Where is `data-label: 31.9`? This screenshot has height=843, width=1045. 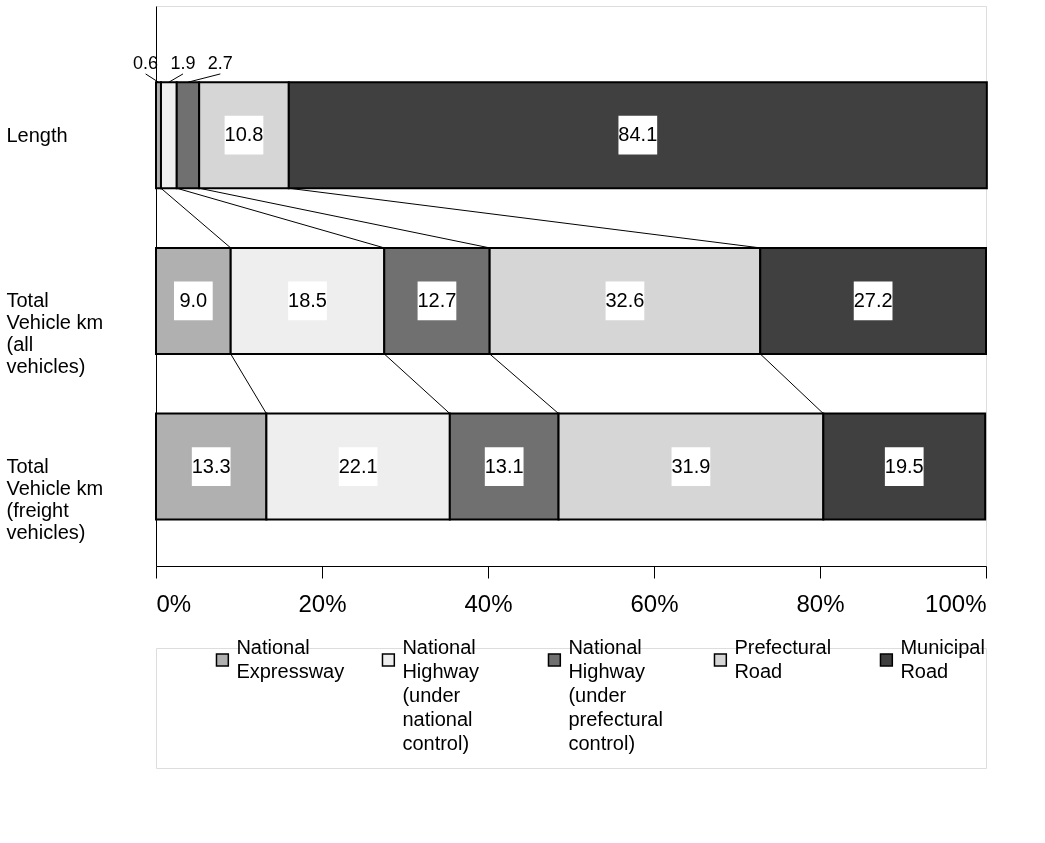
data-label: 31.9 is located at coordinates (691, 465).